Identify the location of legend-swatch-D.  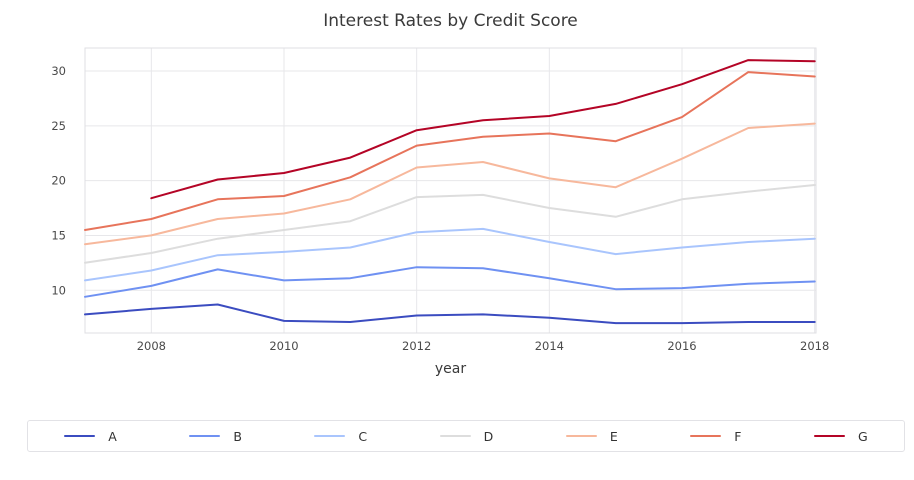
(455, 436).